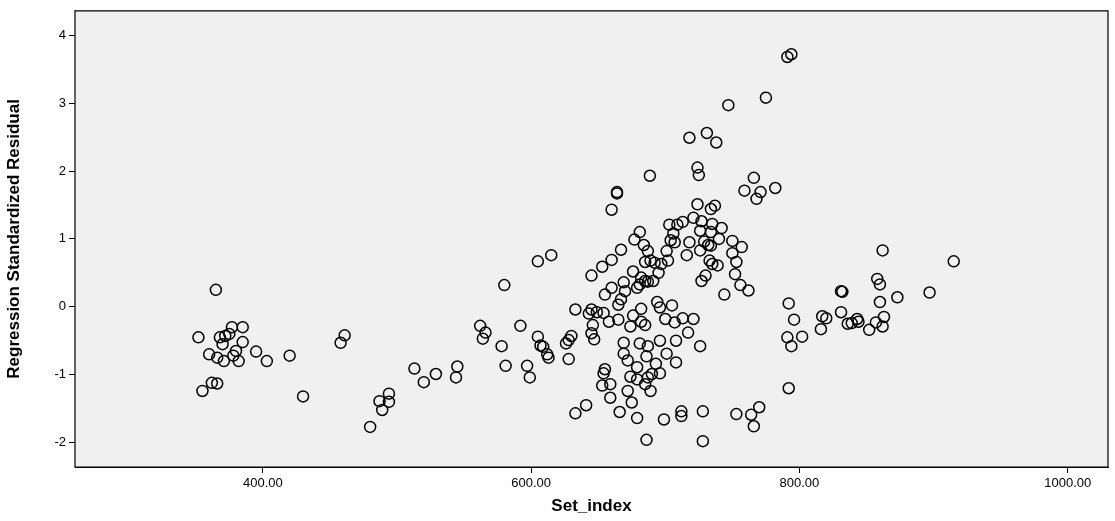  What do you see at coordinates (62, 170) in the screenshot?
I see `y-tick-label: 2` at bounding box center [62, 170].